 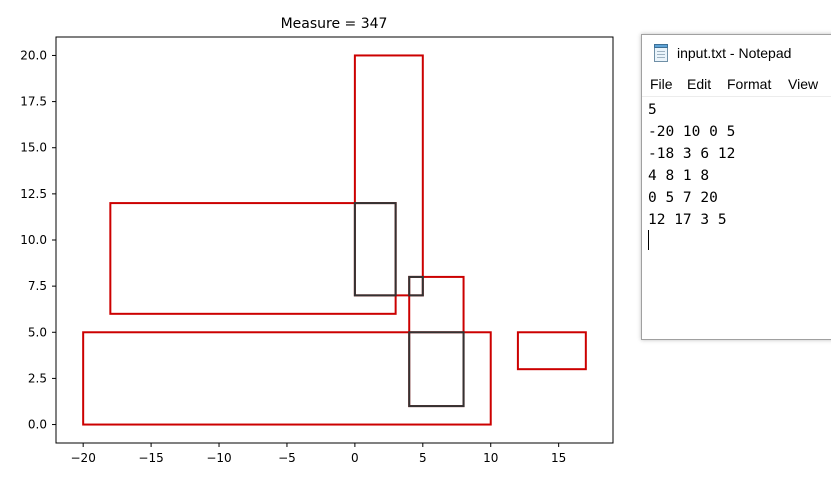 I want to click on menu-format: Format, so click(x=749, y=84).